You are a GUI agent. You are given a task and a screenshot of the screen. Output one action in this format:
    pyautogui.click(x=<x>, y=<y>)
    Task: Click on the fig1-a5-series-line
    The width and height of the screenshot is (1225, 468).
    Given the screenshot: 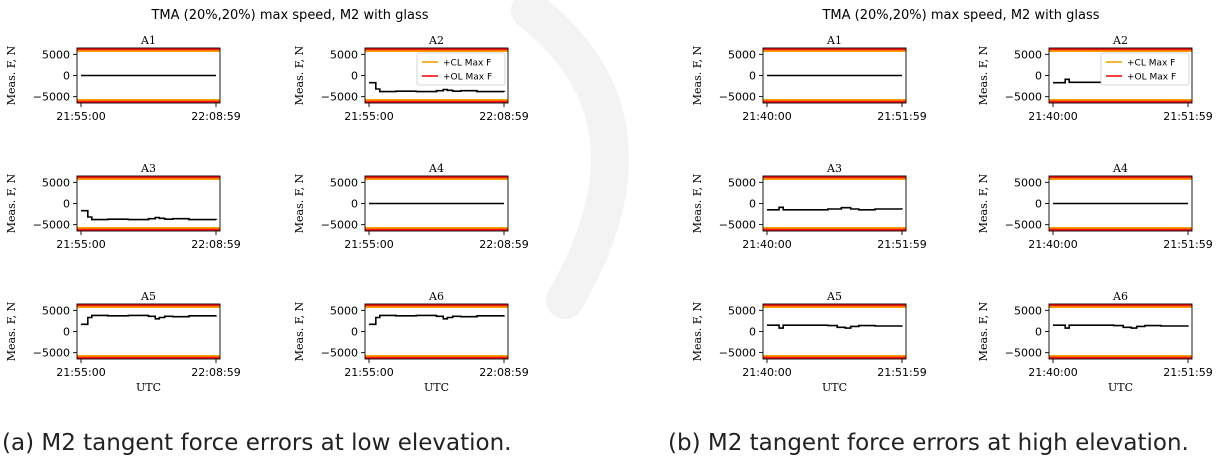 What is the action you would take?
    pyautogui.click(x=835, y=326)
    